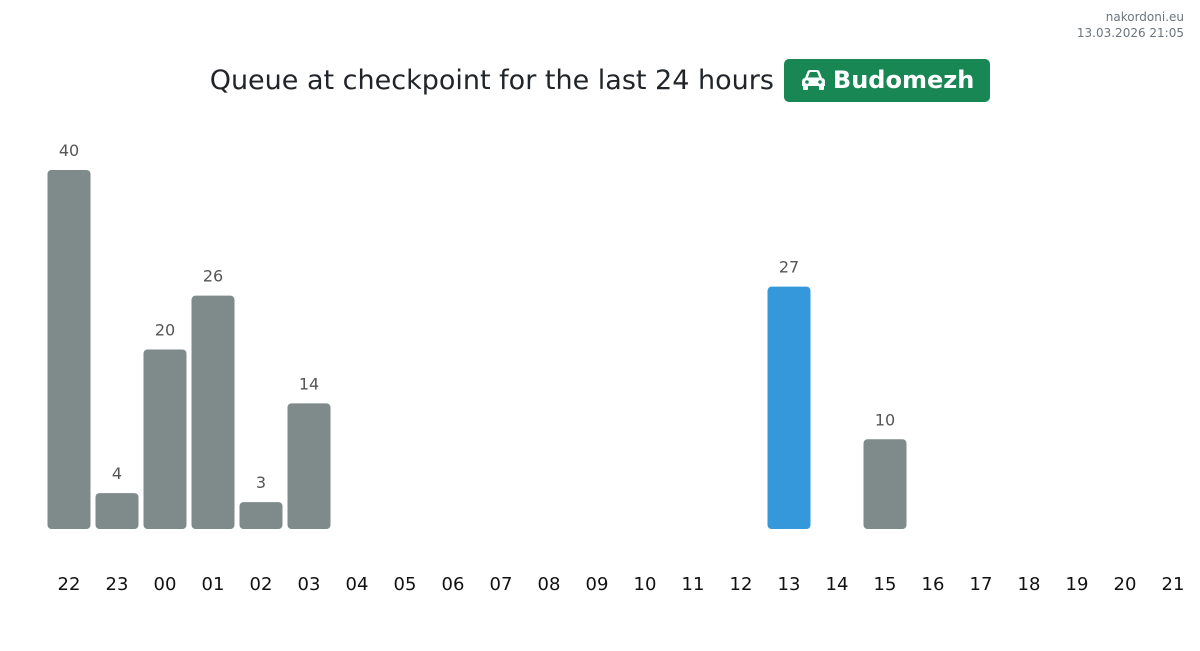 This screenshot has width=1200, height=651. Describe the element at coordinates (213, 276) in the screenshot. I see `value-label-01: 26` at that location.